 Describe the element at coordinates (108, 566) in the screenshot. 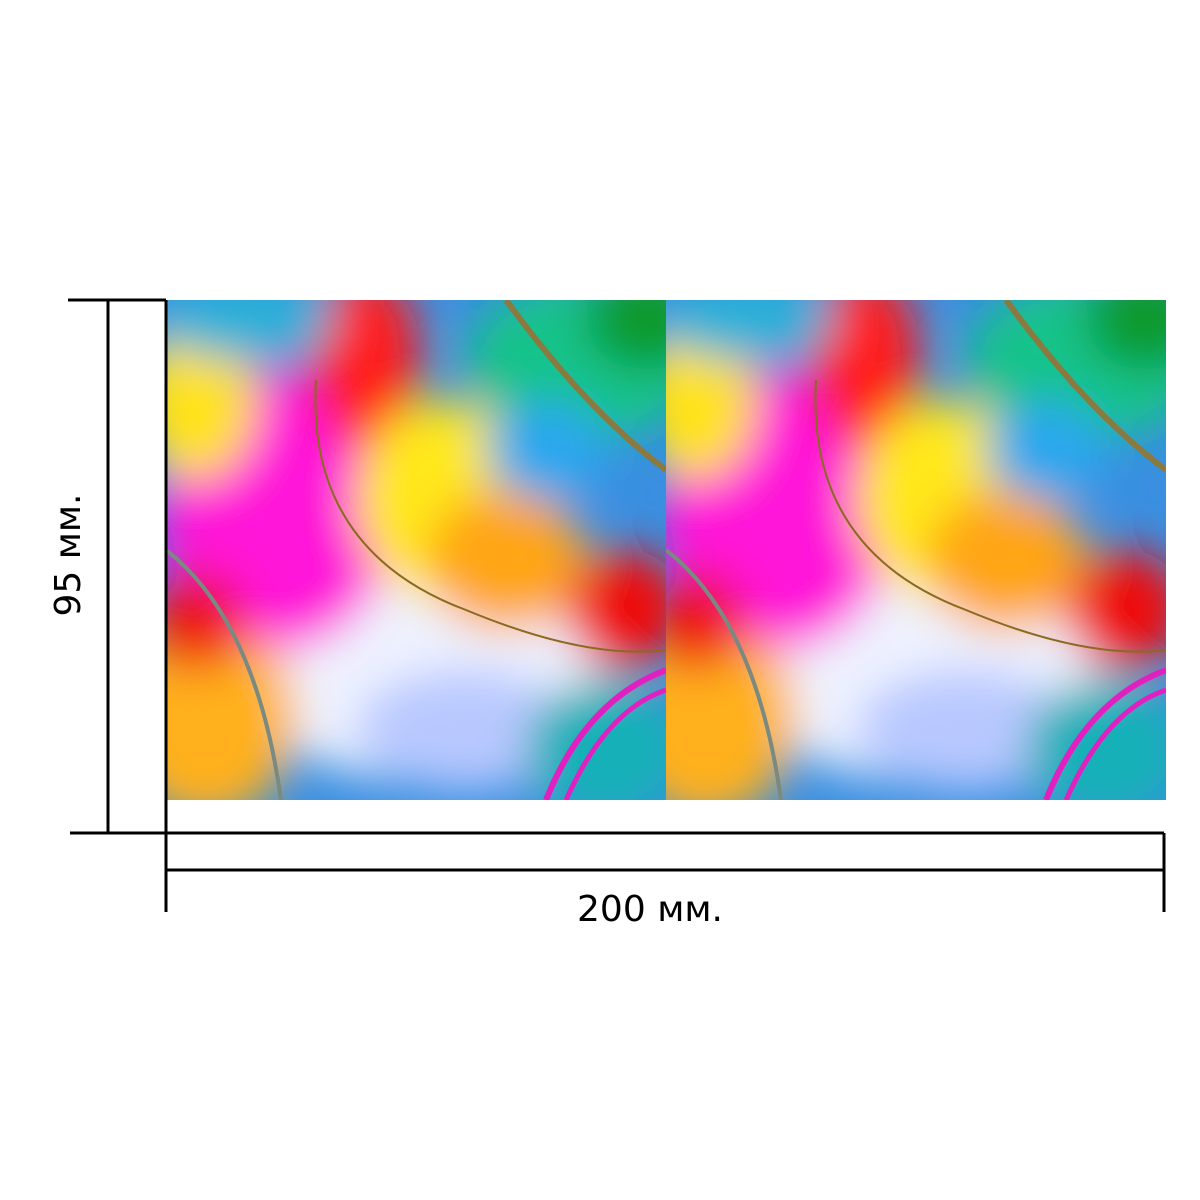

I see `height-dimension: 95 мм.` at that location.